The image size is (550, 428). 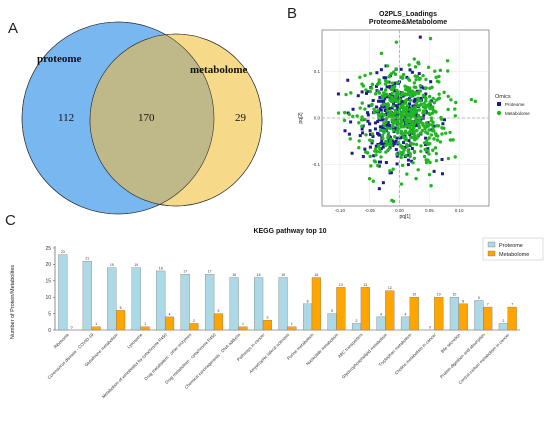 I want to click on panel-letter-a: A, so click(x=13, y=28).